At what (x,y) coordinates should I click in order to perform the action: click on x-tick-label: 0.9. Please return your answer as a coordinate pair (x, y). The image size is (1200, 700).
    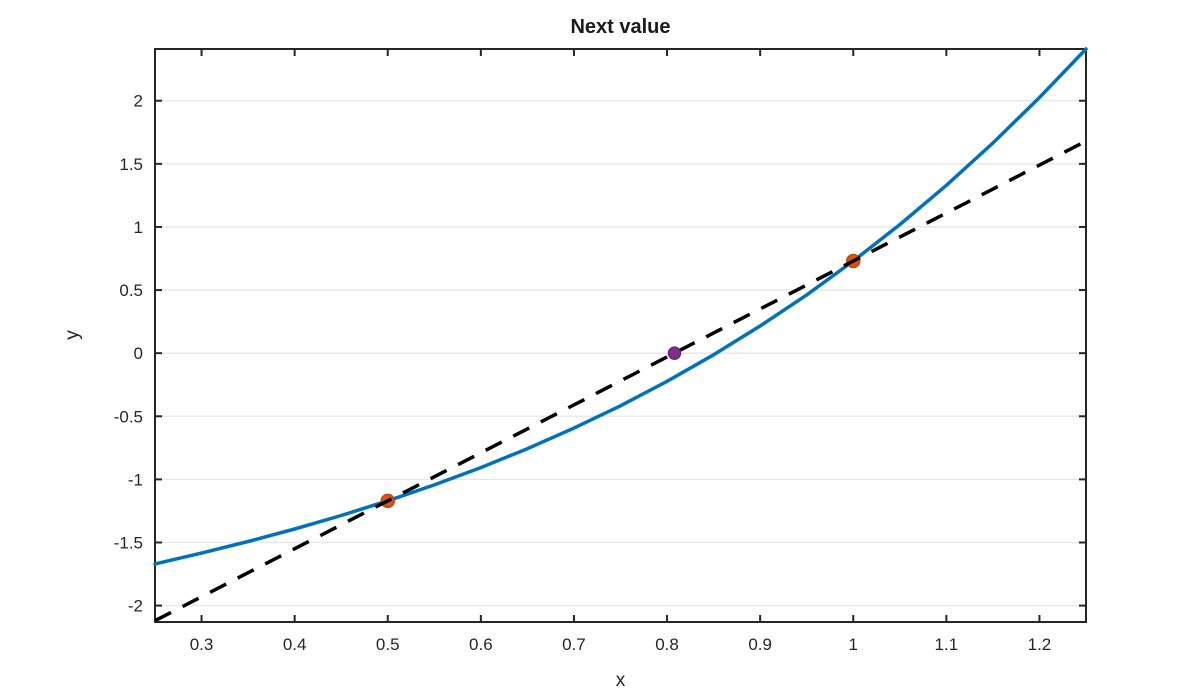
    Looking at the image, I should click on (760, 644).